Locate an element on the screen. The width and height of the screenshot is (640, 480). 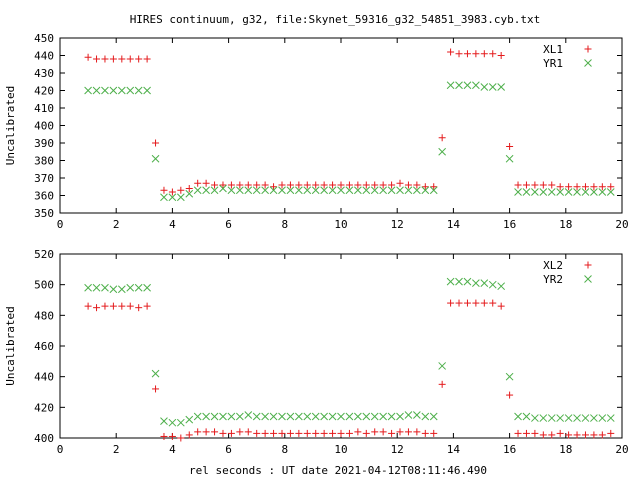
x-tick-label: 4 is located at coordinates (172, 224).